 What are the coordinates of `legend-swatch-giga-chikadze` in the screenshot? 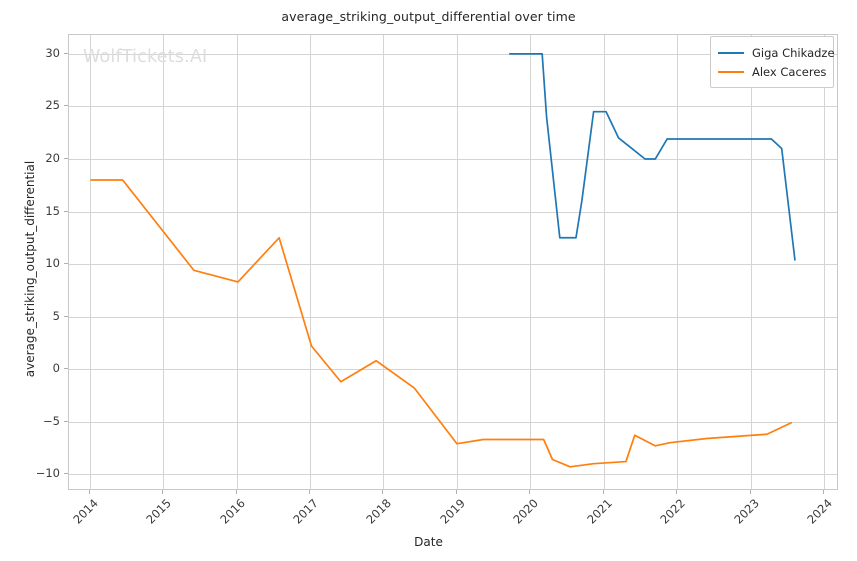 It's located at (731, 52).